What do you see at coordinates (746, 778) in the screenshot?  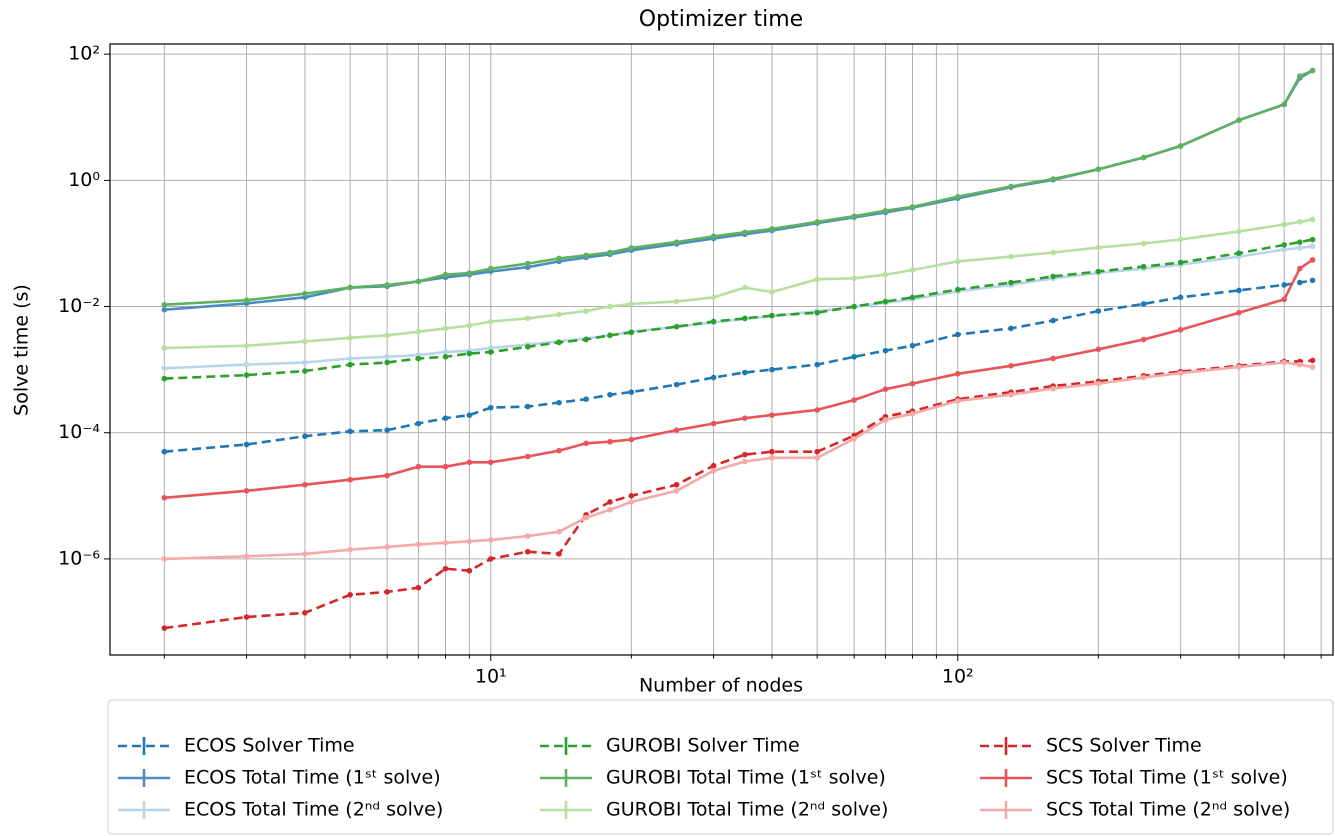 I see `legend-label: GUROBI Total Time (1ˢᵗ solve)` at bounding box center [746, 778].